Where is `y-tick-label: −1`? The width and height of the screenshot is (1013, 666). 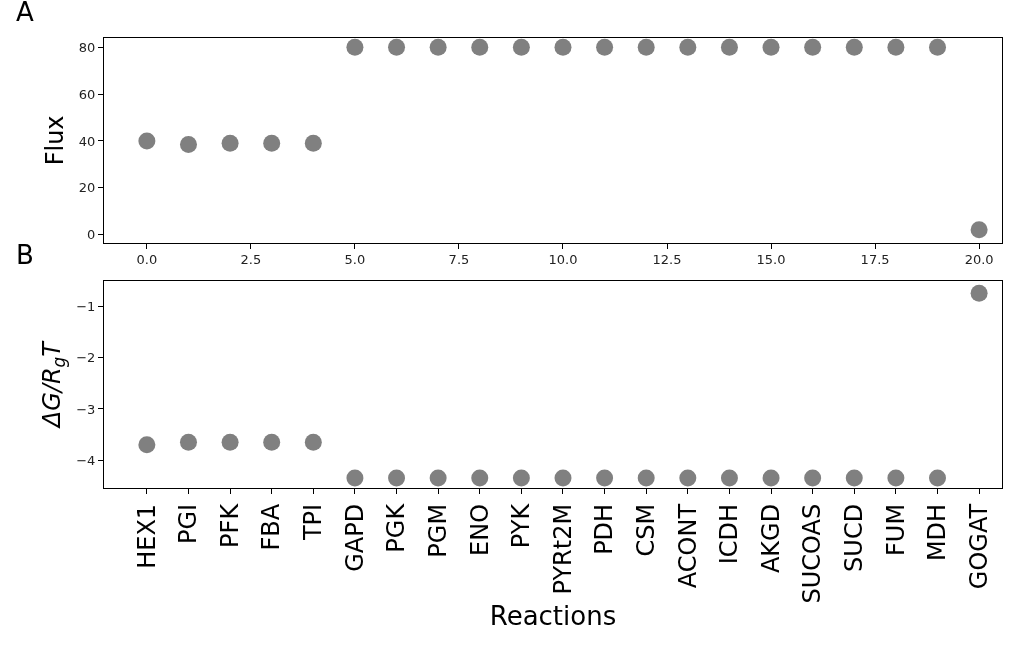
y-tick-label: −1 is located at coordinates (86, 307).